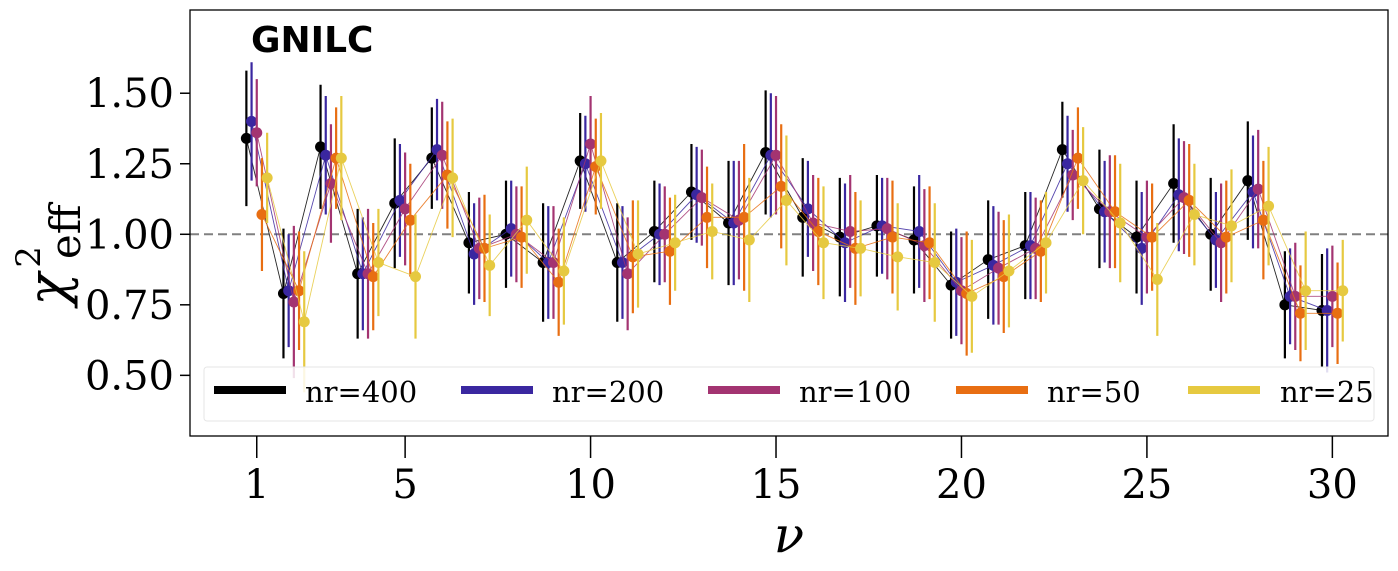 The image size is (1398, 571). I want to click on y-axis-label-superscript: 2, so click(29, 257).